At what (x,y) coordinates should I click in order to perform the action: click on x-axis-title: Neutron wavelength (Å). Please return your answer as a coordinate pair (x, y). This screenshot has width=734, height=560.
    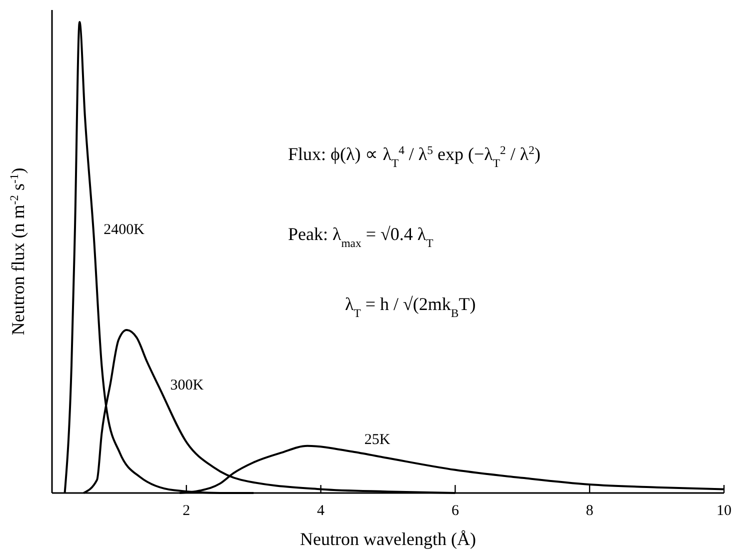
    Looking at the image, I should click on (388, 539).